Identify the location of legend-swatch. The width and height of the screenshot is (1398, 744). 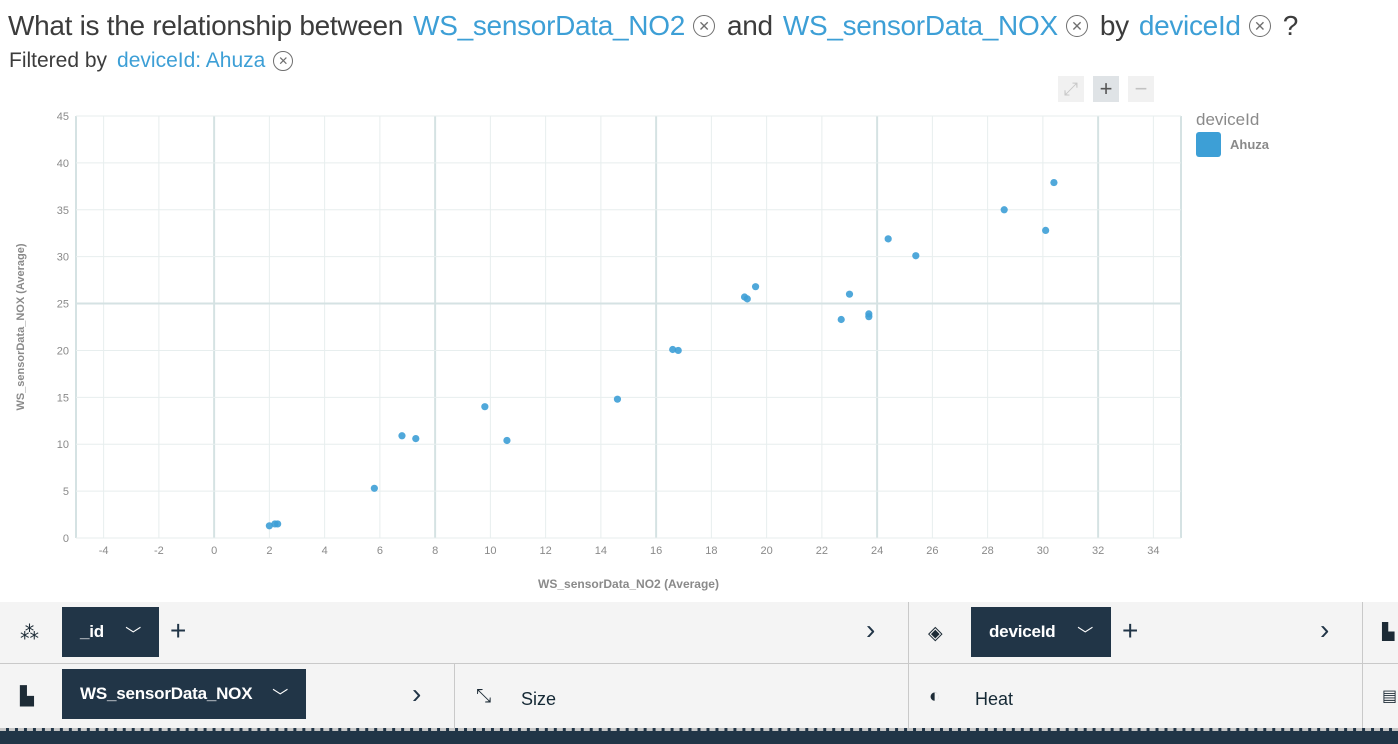
(1208, 144).